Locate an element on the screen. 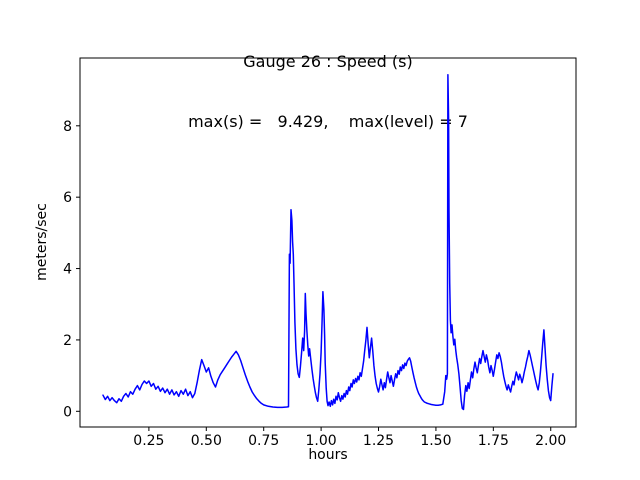 This screenshot has width=640, height=480. y-tick-label: 4 is located at coordinates (67, 270).